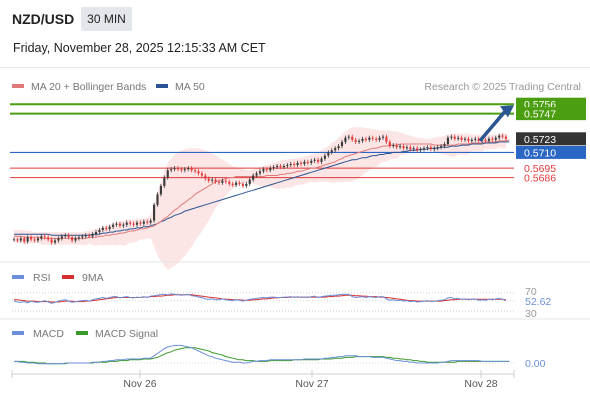  What do you see at coordinates (540, 140) in the screenshot?
I see `price-tag-label: 0.5723` at bounding box center [540, 140].